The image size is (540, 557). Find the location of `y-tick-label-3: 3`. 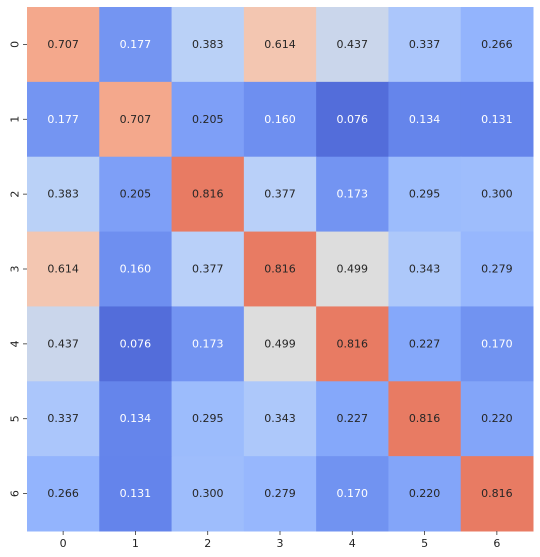

y-tick-label-3: 3 is located at coordinates (15, 269).